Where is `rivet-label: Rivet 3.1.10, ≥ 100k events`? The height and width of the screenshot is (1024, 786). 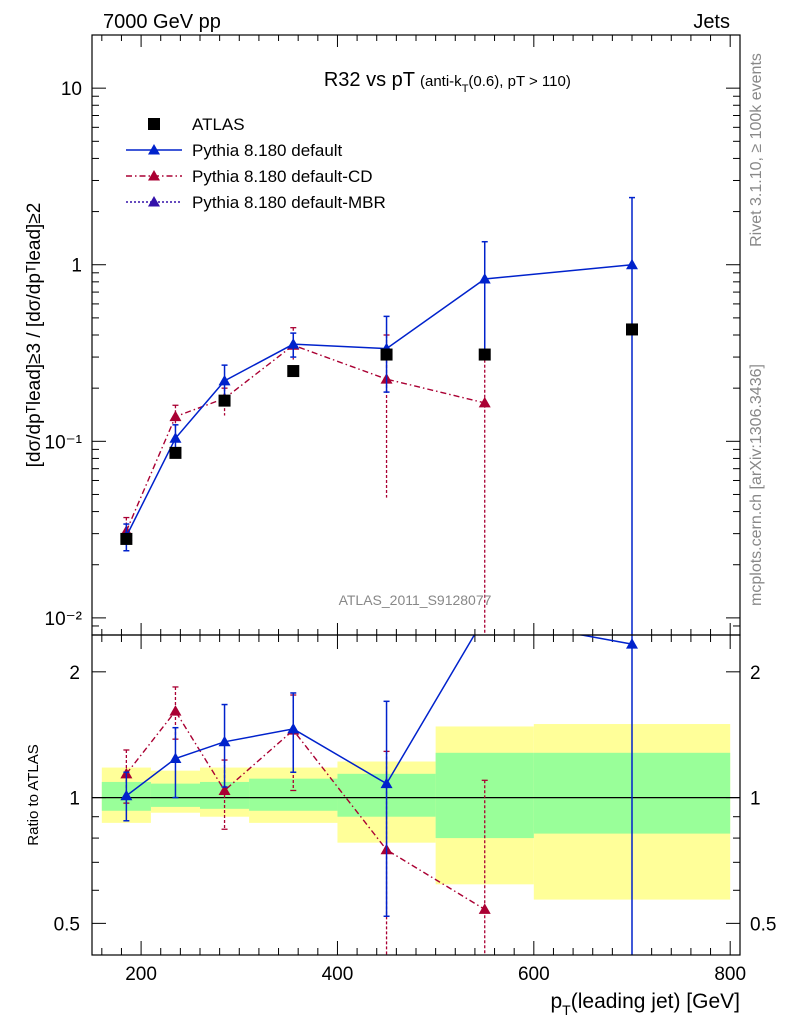
rivet-label: Rivet 3.1.10, ≥ 100k events is located at coordinates (756, 150).